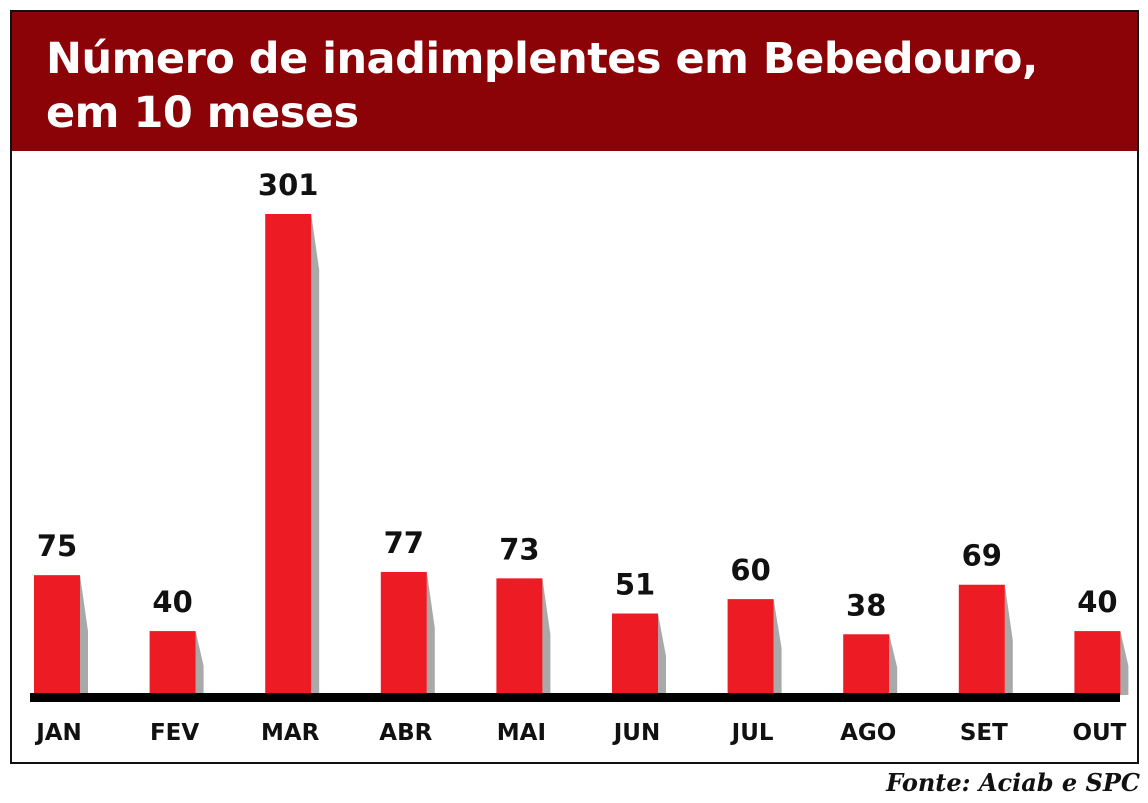 This screenshot has height=803, width=1148. Describe the element at coordinates (635, 585) in the screenshot. I see `value-label-jun: 51` at that location.